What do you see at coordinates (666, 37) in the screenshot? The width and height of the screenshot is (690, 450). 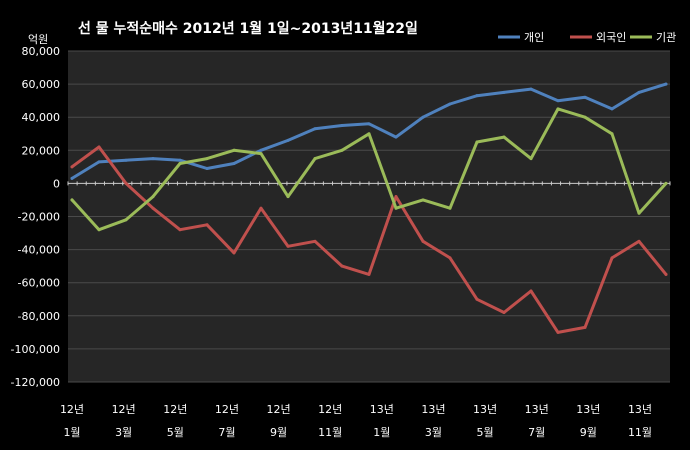 I see `legend-label: 기관` at bounding box center [666, 37].